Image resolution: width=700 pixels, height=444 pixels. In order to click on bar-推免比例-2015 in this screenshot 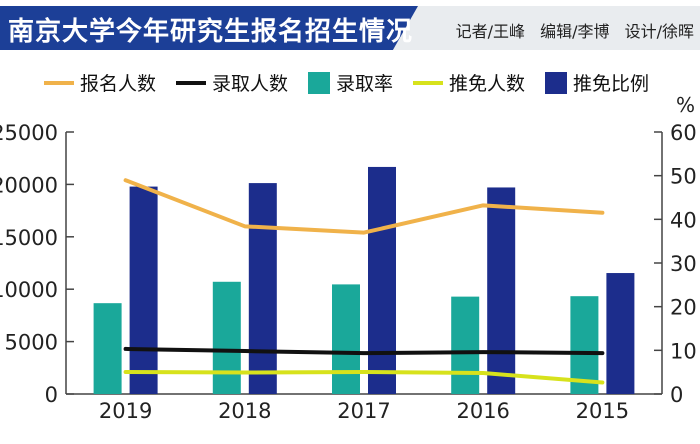, I will do `click(620, 333)`.